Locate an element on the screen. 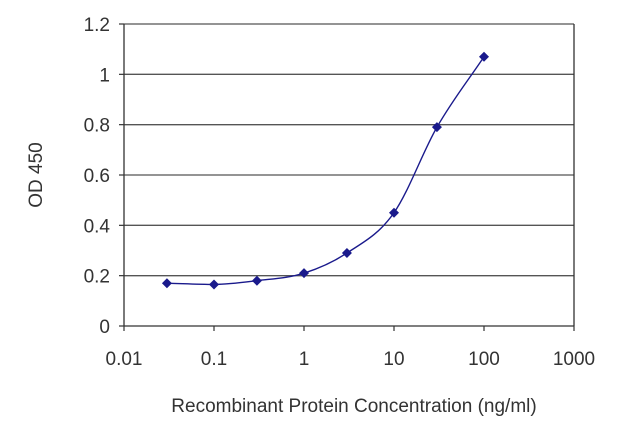 The image size is (640, 427). x-tick-label: 10 is located at coordinates (393, 359).